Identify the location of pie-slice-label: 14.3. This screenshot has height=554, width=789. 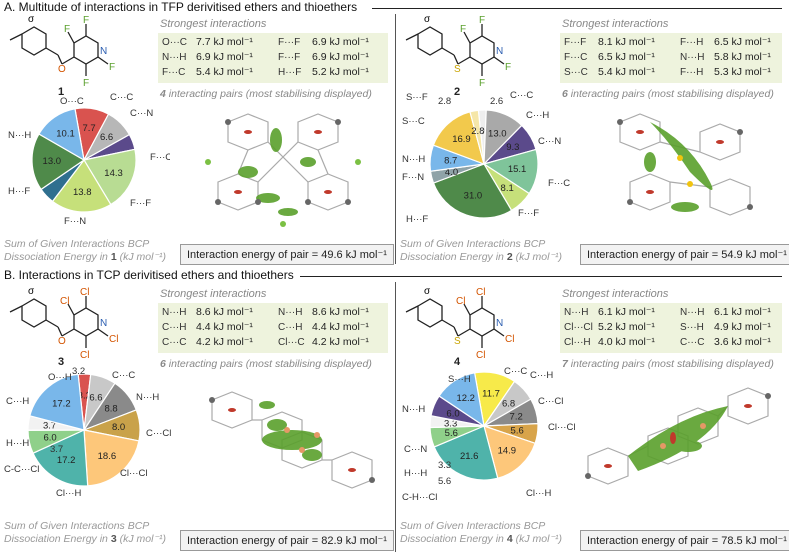
(113, 173).